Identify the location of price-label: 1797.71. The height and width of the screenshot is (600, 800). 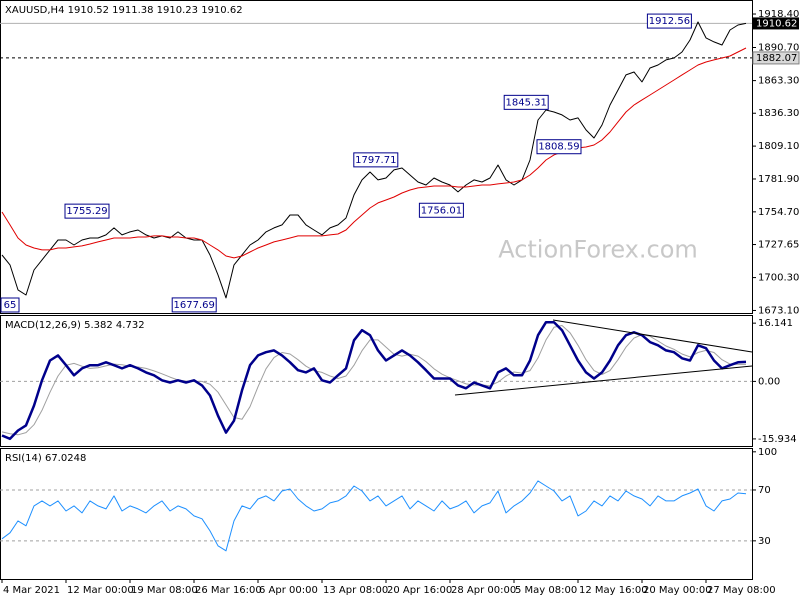
(375, 160).